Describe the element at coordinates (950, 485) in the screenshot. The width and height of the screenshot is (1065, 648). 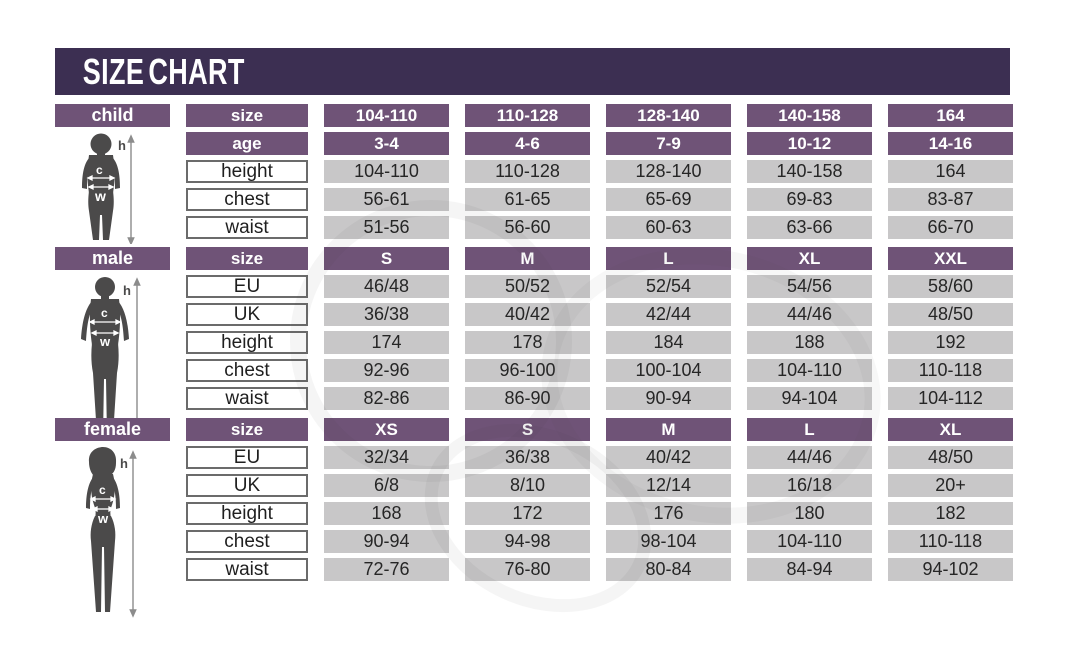
I see `value-cell: 20+` at that location.